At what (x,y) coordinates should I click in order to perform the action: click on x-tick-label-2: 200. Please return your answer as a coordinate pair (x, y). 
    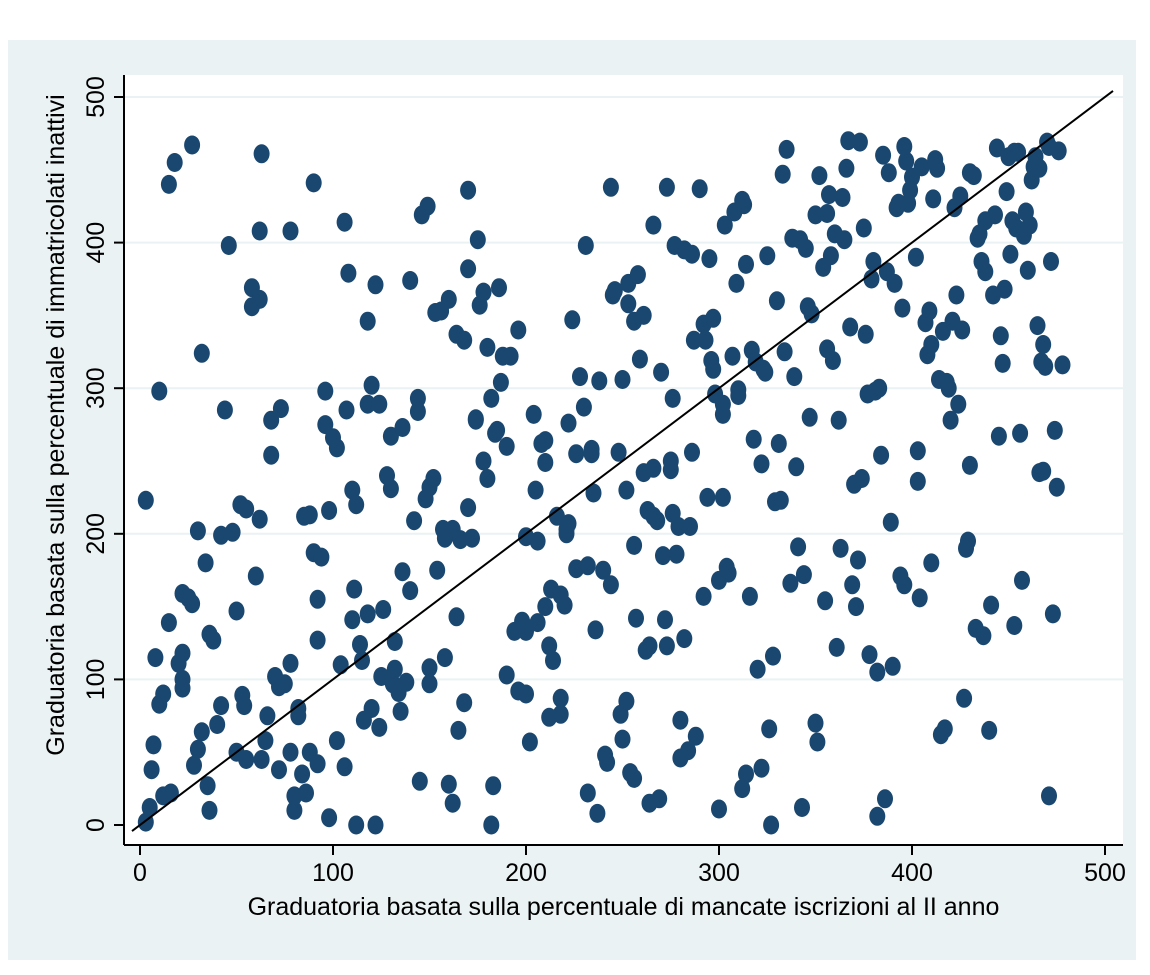
    Looking at the image, I should click on (526, 873).